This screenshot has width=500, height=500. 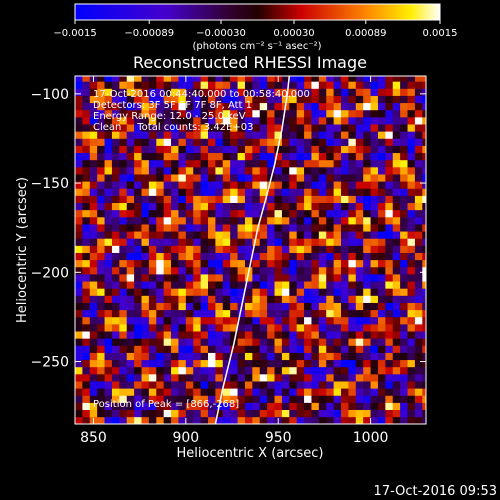 I want to click on x-tick-label: 1000, so click(x=371, y=438).